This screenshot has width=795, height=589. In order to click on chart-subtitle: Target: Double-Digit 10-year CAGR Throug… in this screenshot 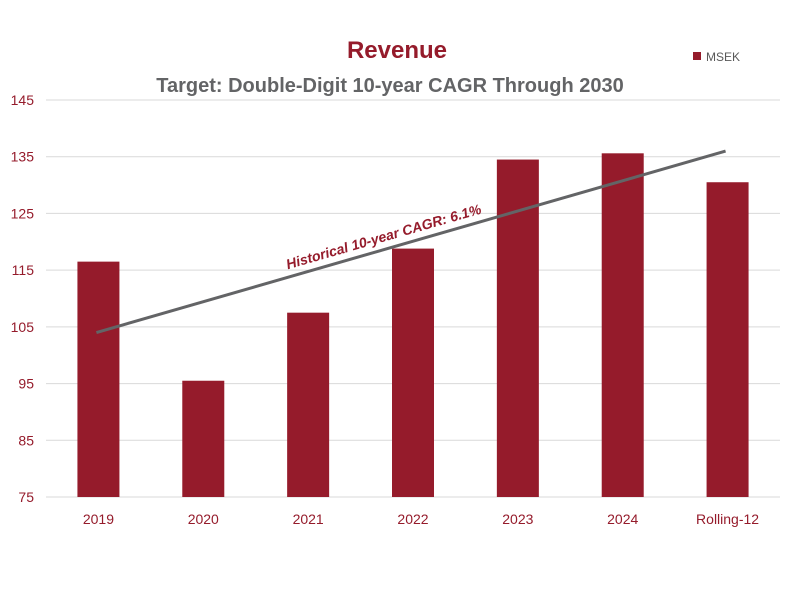, I will do `click(389, 86)`.